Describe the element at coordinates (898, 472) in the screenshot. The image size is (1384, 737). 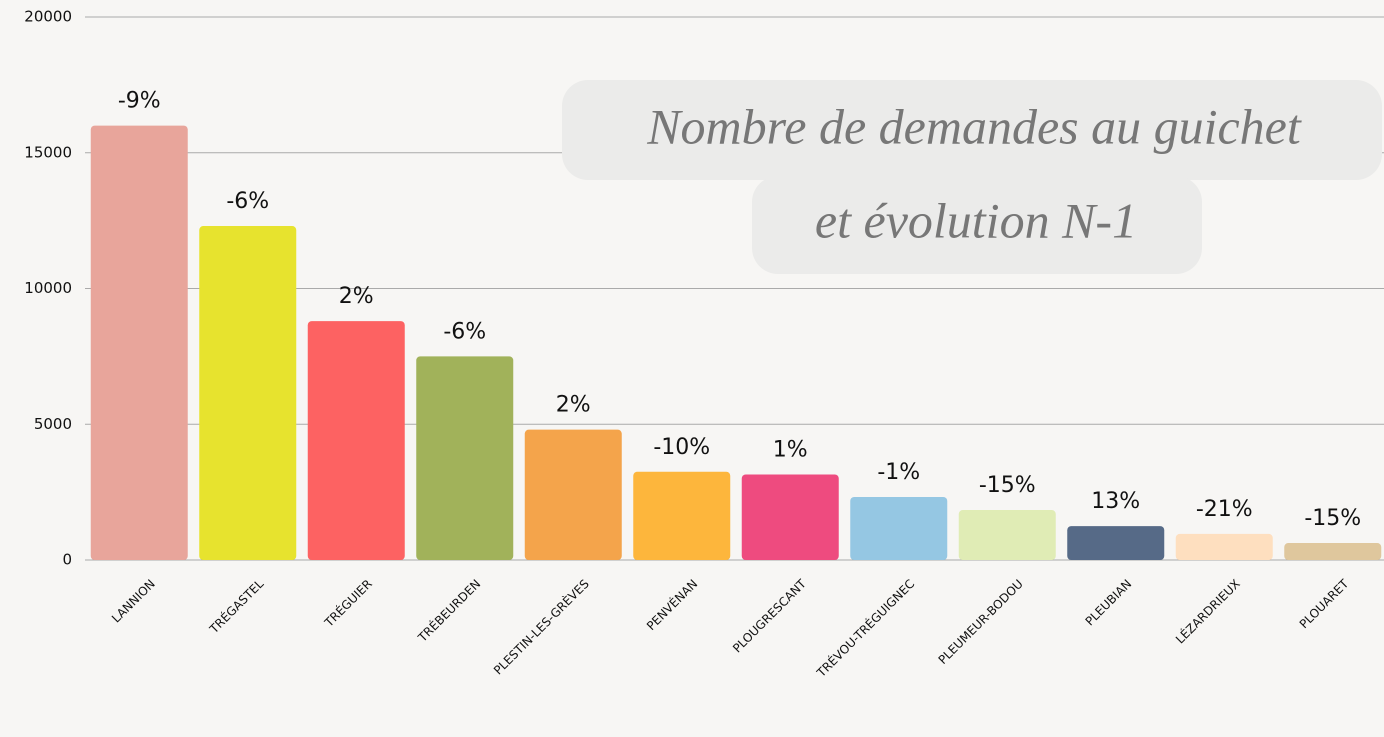
I see `data-label: -1%` at that location.